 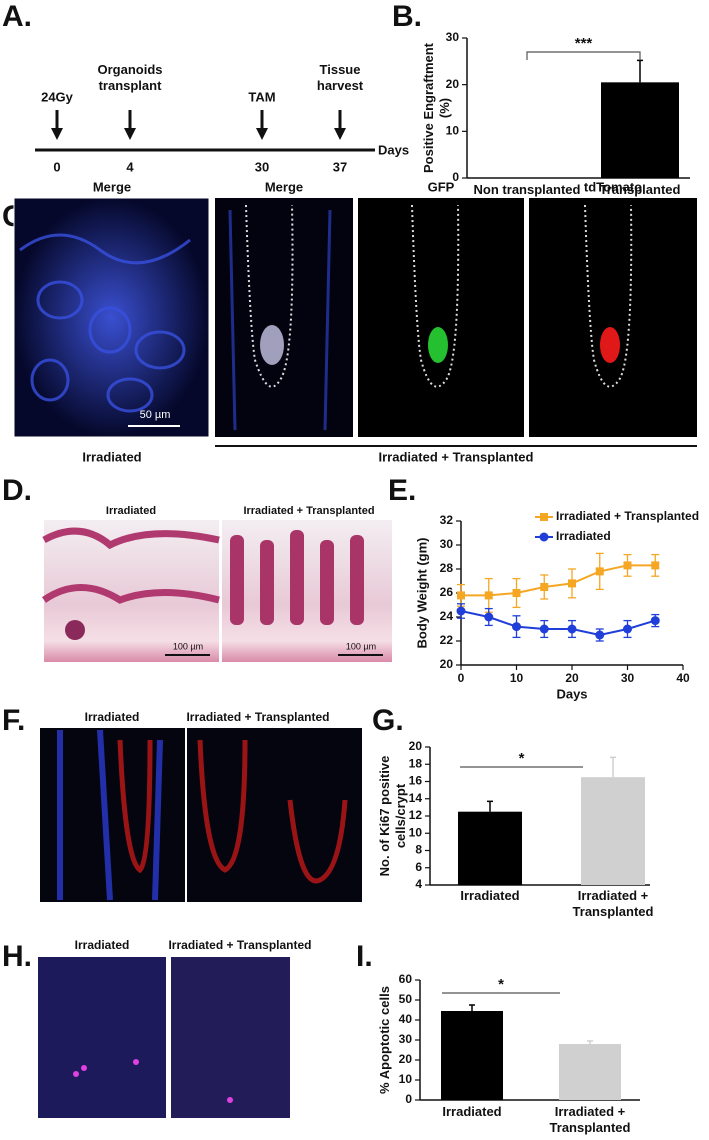 What do you see at coordinates (56, 166) in the screenshot?
I see `day-label: 0` at bounding box center [56, 166].